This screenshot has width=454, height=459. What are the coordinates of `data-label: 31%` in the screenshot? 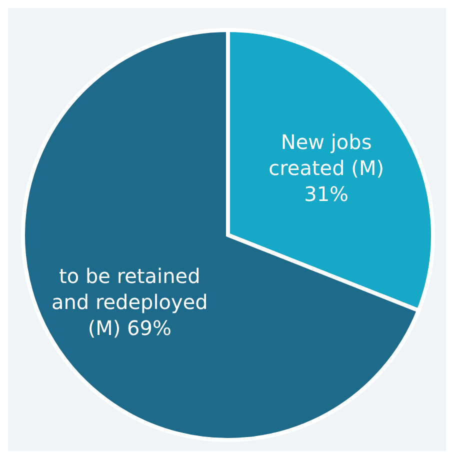 It's located at (326, 194).